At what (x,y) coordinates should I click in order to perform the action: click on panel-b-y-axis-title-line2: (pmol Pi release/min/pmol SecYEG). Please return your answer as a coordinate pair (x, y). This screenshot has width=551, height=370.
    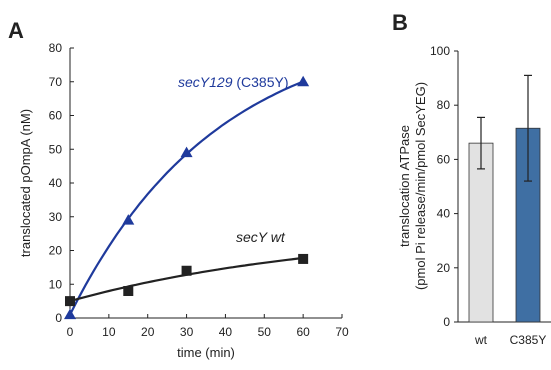
    Looking at the image, I should click on (420, 186).